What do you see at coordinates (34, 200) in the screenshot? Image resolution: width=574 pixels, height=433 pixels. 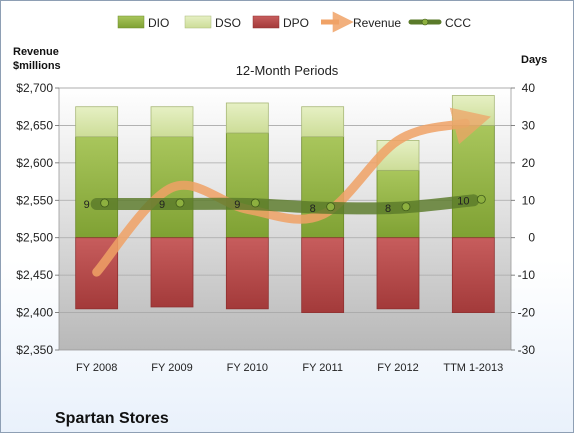 I see `y-left-tick-label: $2,550` at bounding box center [34, 200].